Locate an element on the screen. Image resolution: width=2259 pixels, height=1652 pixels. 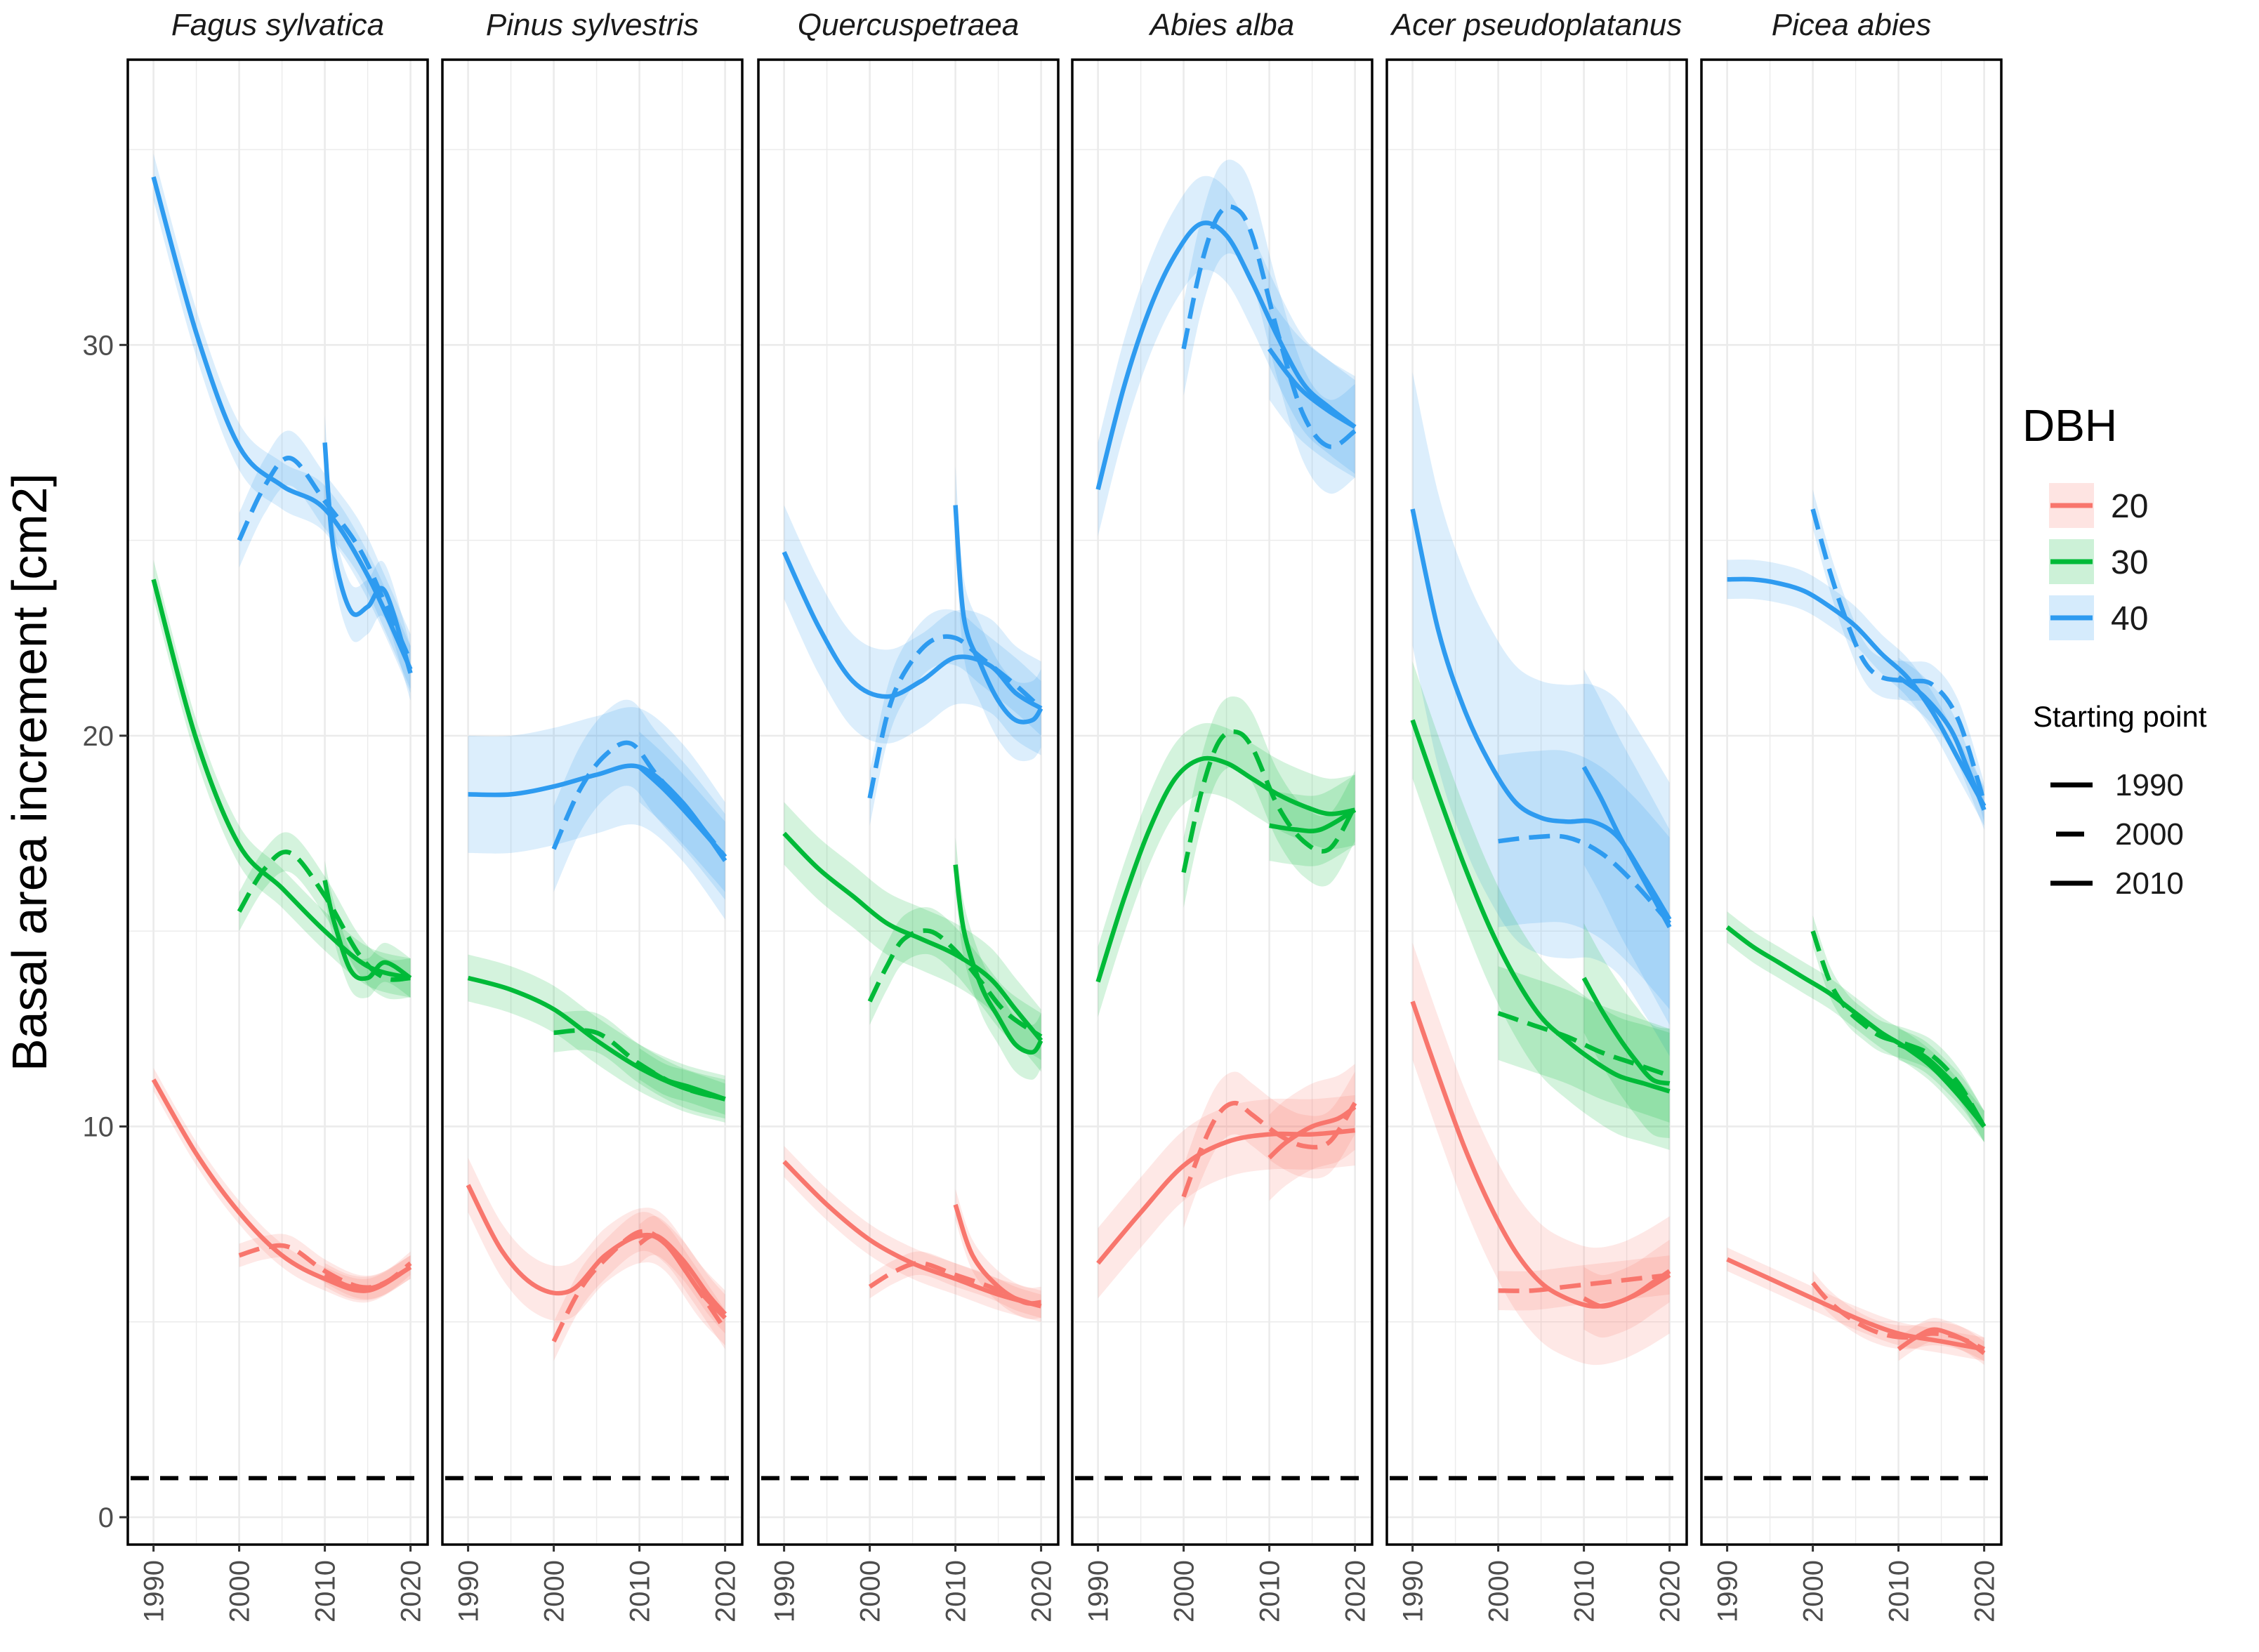
band-dbh40-2010 is located at coordinates (1941, 743).